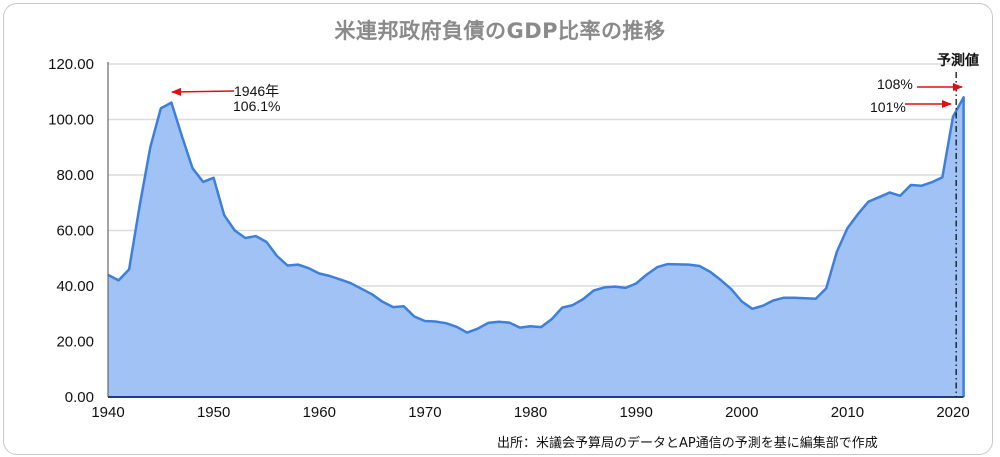 The height and width of the screenshot is (457, 1000). Describe the element at coordinates (424, 412) in the screenshot. I see `x-tick-label: 1970` at that location.